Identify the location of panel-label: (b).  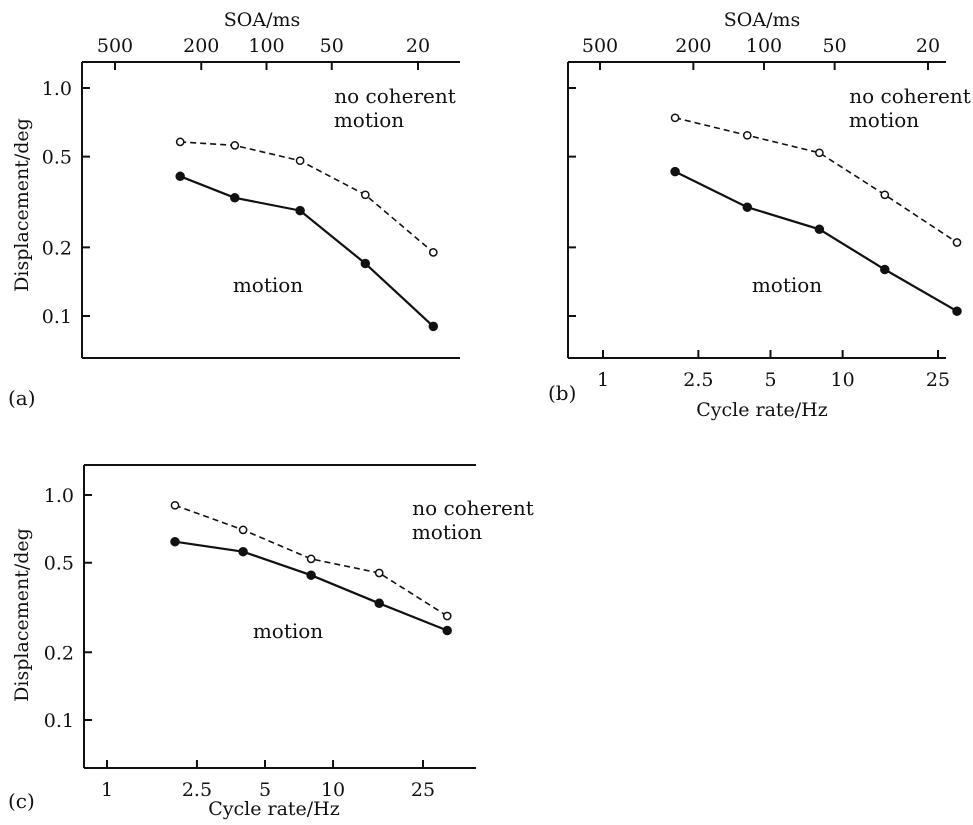
(562, 393).